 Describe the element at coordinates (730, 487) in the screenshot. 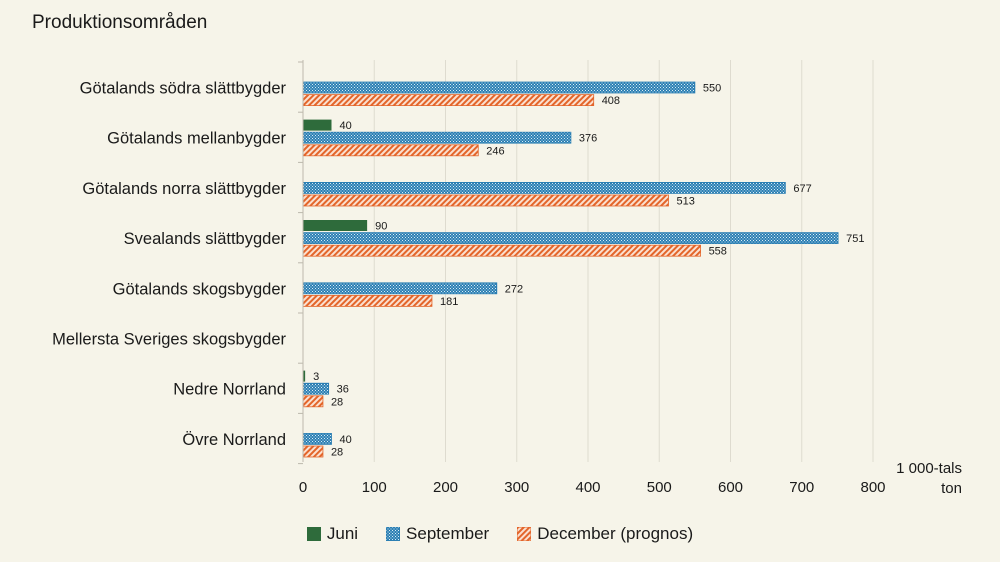

I see `x-tick-label-600: 600` at that location.